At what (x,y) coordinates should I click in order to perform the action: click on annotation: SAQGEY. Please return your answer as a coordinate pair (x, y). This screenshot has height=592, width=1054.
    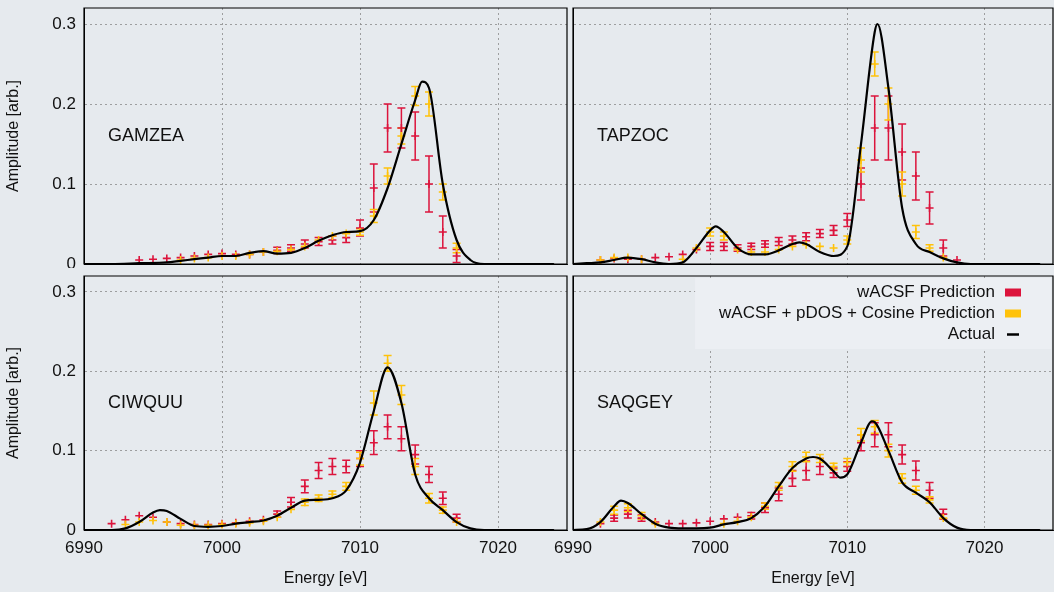
    Looking at the image, I should click on (635, 401).